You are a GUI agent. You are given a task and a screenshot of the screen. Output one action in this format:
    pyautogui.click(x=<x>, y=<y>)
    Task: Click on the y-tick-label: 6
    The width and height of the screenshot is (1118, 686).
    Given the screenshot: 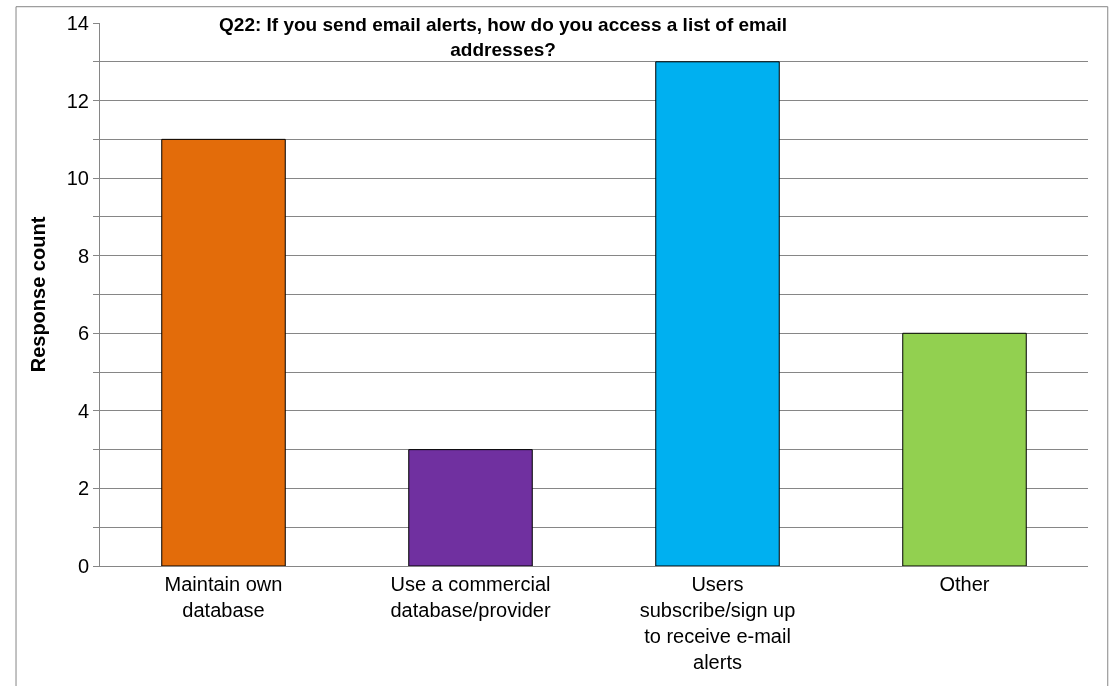 What is the action you would take?
    pyautogui.click(x=83, y=333)
    